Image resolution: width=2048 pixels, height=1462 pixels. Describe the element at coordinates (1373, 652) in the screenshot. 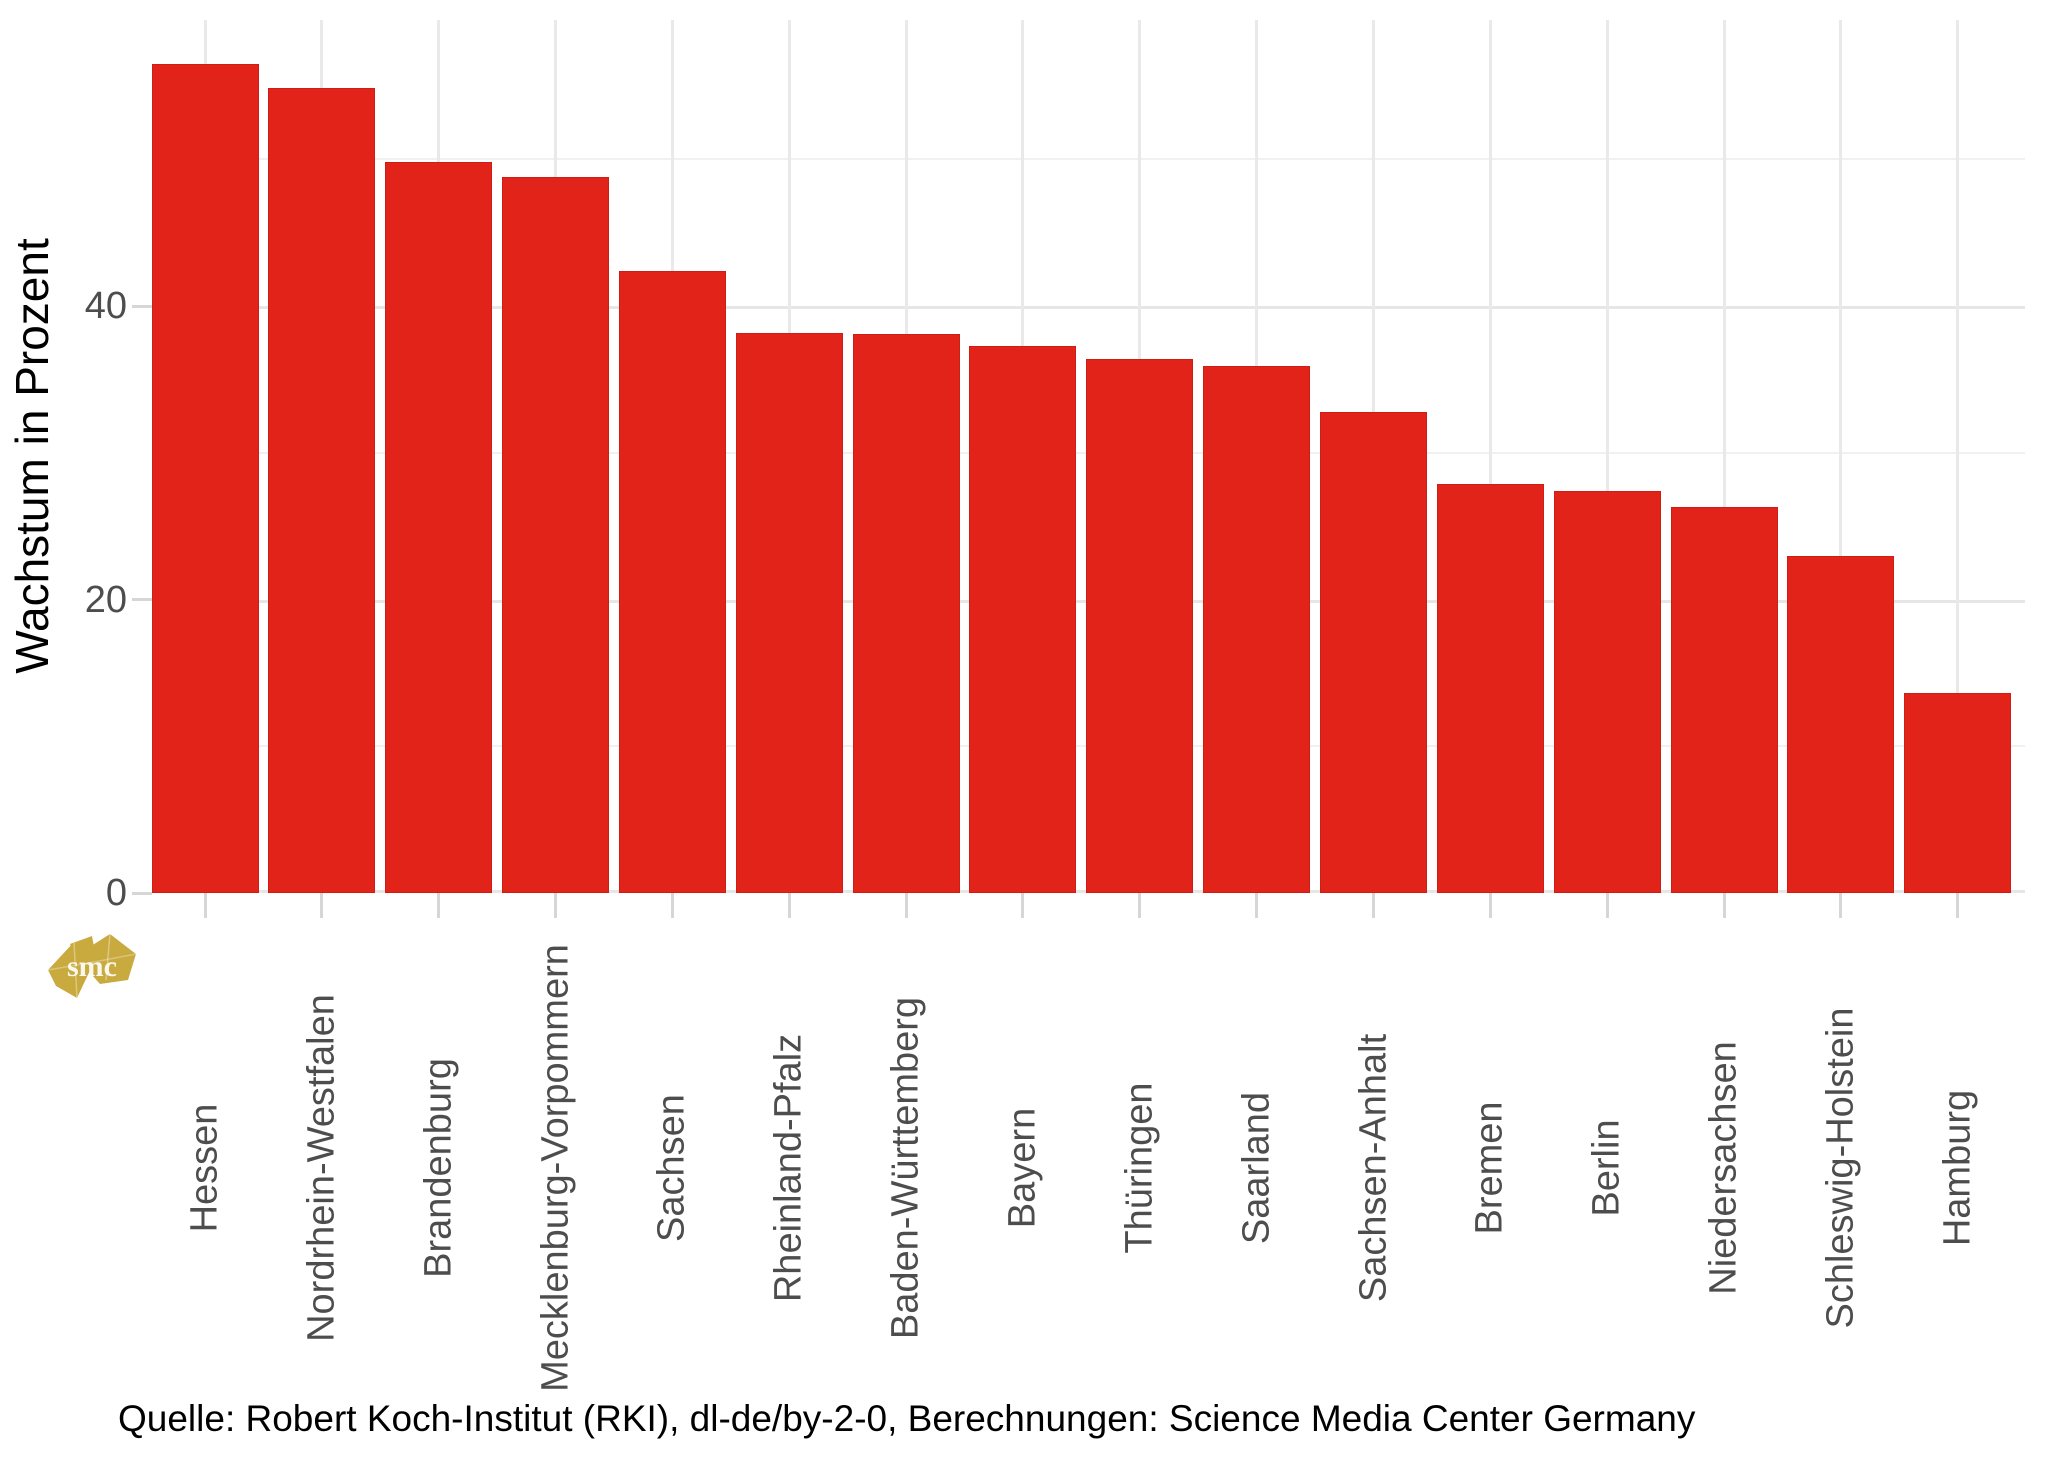

I see `bar-sachsen-anhalt` at that location.